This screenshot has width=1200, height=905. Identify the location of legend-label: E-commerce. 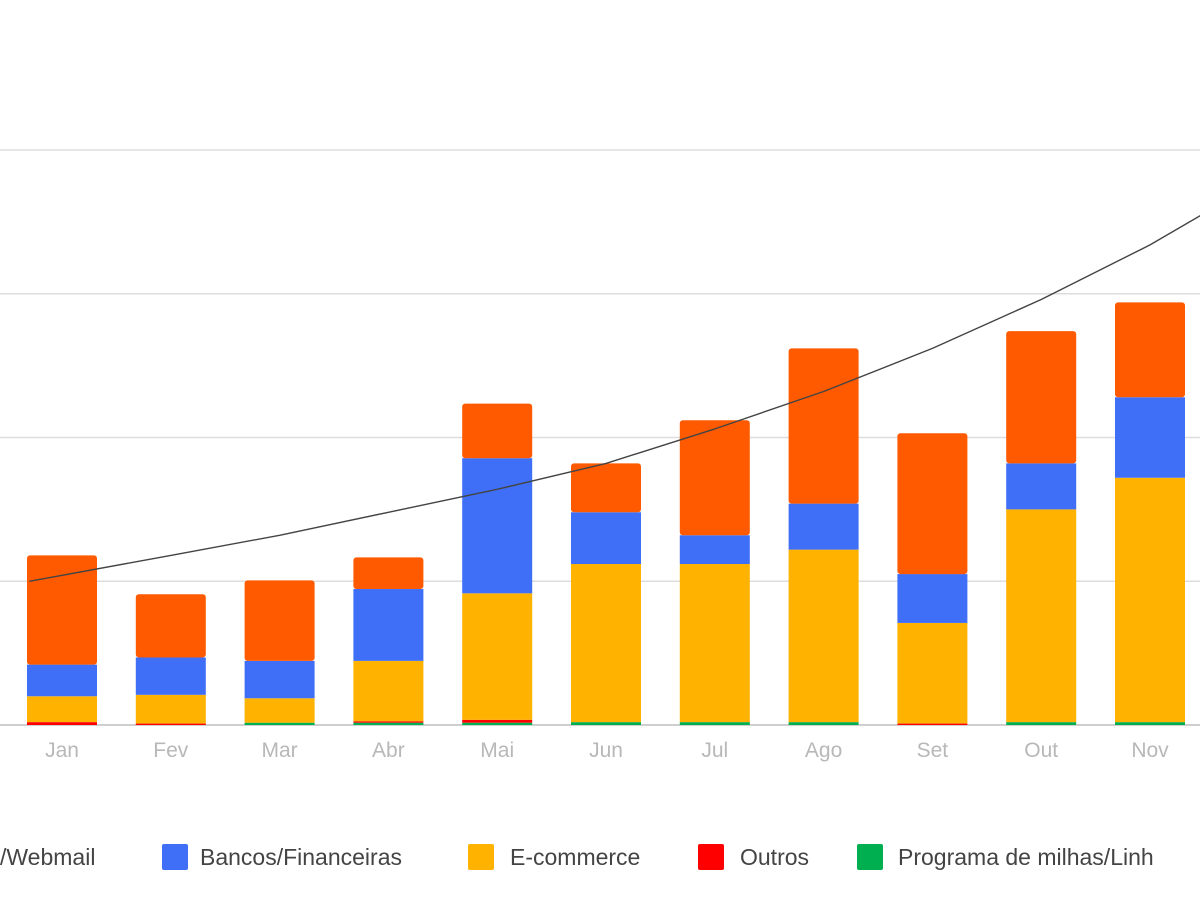
(575, 857).